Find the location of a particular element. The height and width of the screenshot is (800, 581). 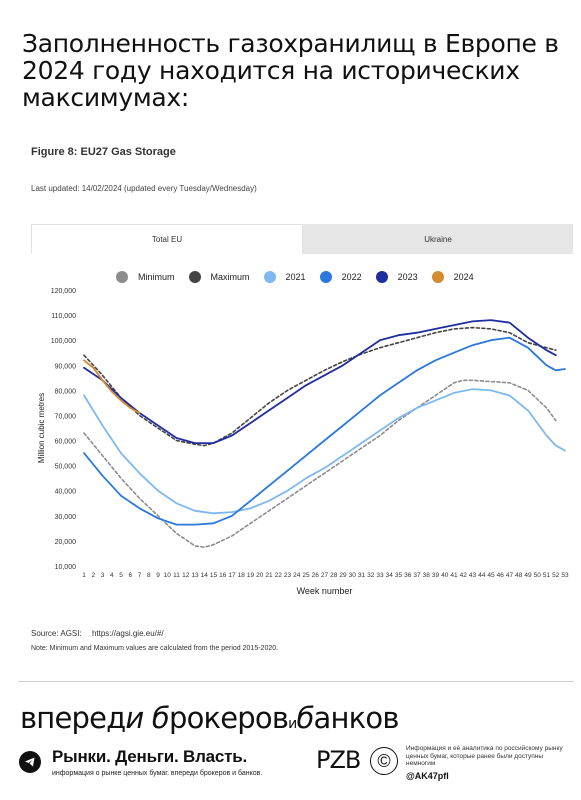

y-tick-label: 80,000 is located at coordinates (66, 391).